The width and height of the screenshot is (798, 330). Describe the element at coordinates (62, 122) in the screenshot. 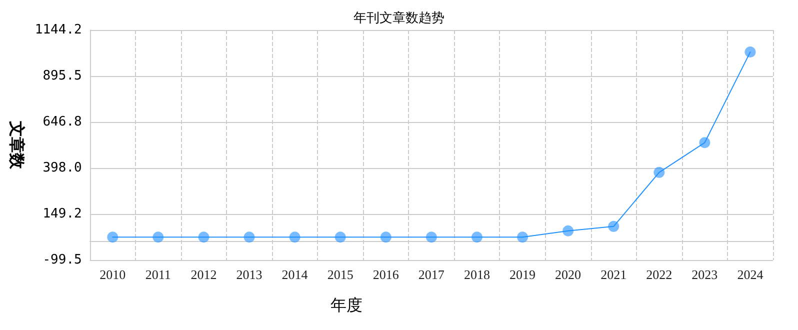

I see `y-tick-label: 646.8` at that location.